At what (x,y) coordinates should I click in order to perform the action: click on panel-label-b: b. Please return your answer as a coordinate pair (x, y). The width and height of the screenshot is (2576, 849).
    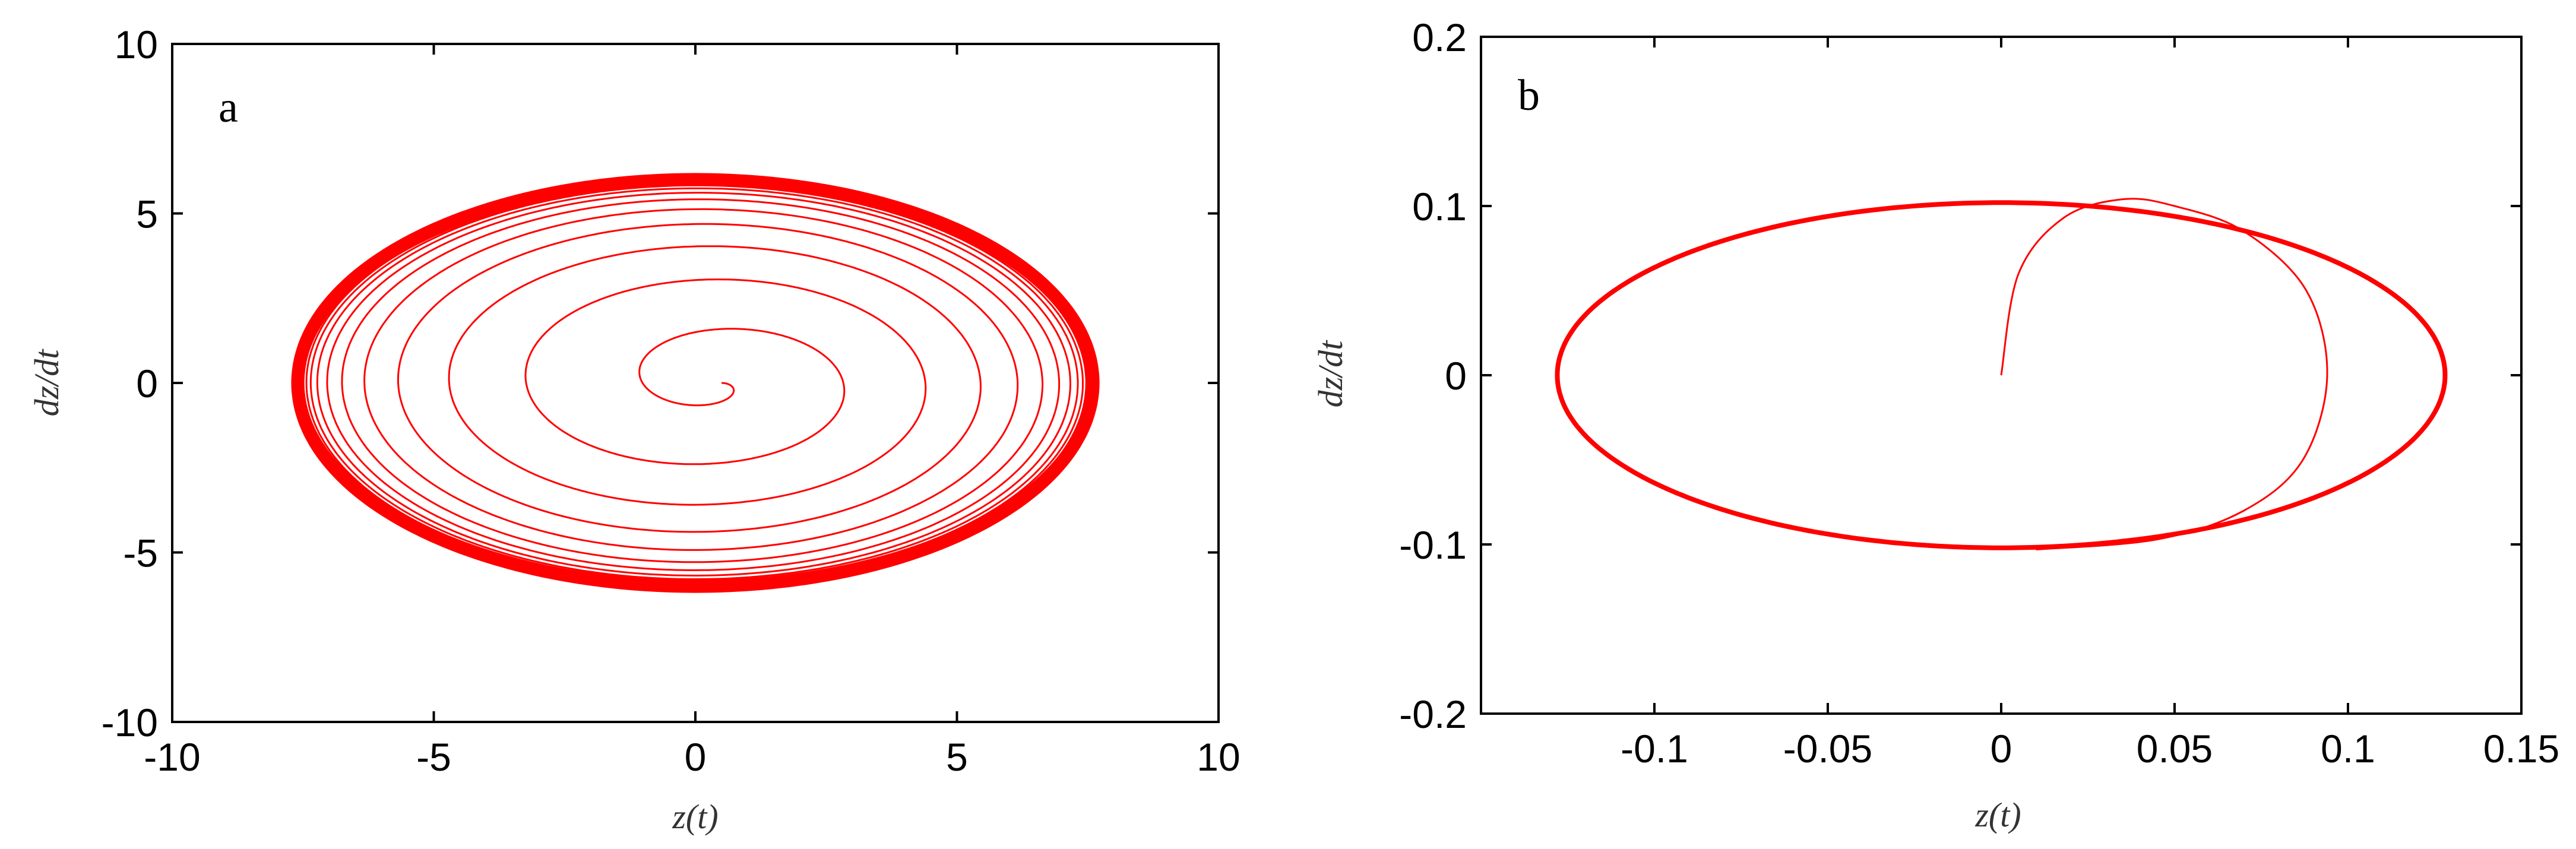
    Looking at the image, I should click on (1529, 95).